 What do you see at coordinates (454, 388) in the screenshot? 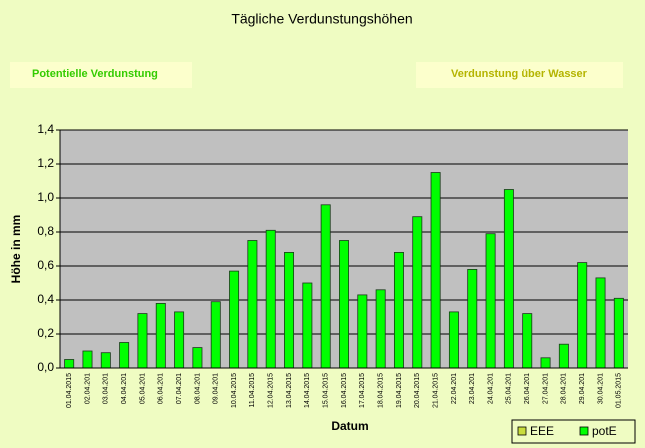
I see `x-tick-label: 22.04.201` at bounding box center [454, 388].